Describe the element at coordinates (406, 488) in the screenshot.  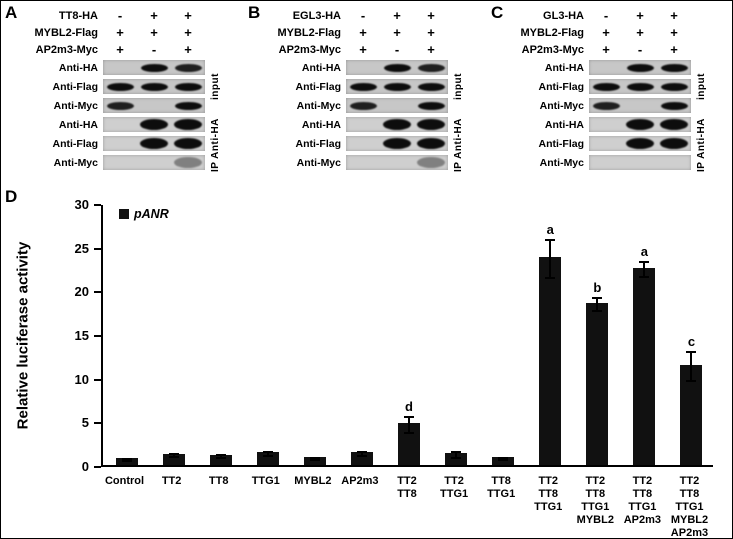
I see `x-tick-label: TT2 TT8` at that location.